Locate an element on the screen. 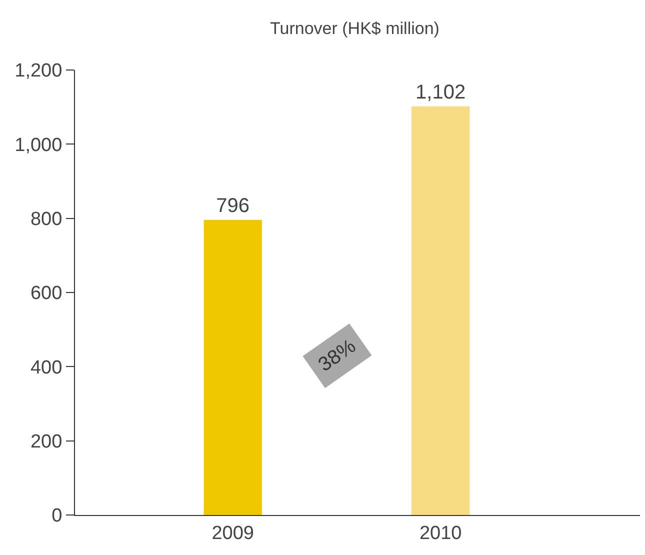 Image resolution: width=645 pixels, height=555 pixels. data-label: 1,102 is located at coordinates (441, 92).